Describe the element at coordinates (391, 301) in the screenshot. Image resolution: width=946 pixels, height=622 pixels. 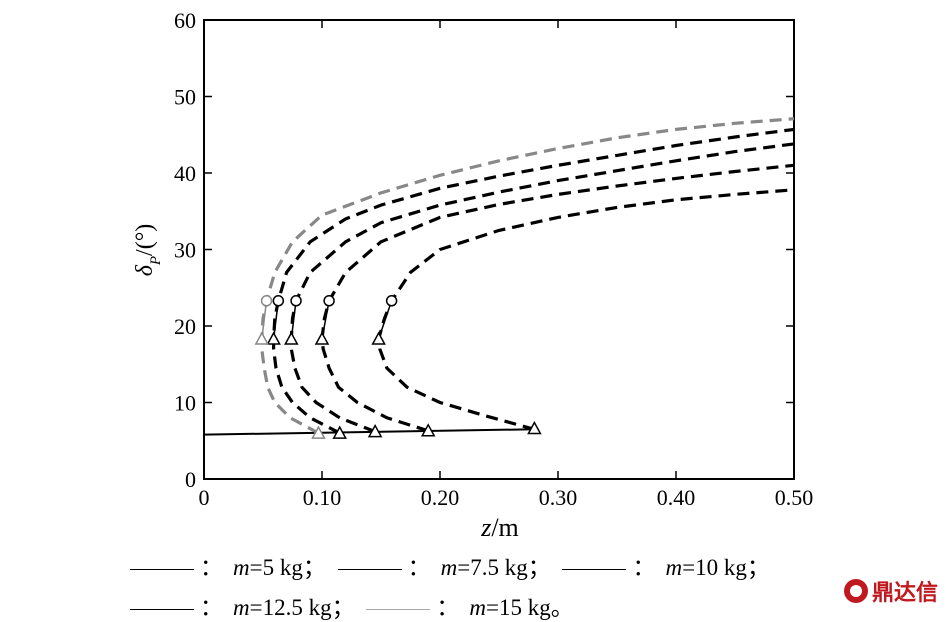
I see `series-m-5-kg-circle-marker` at that location.